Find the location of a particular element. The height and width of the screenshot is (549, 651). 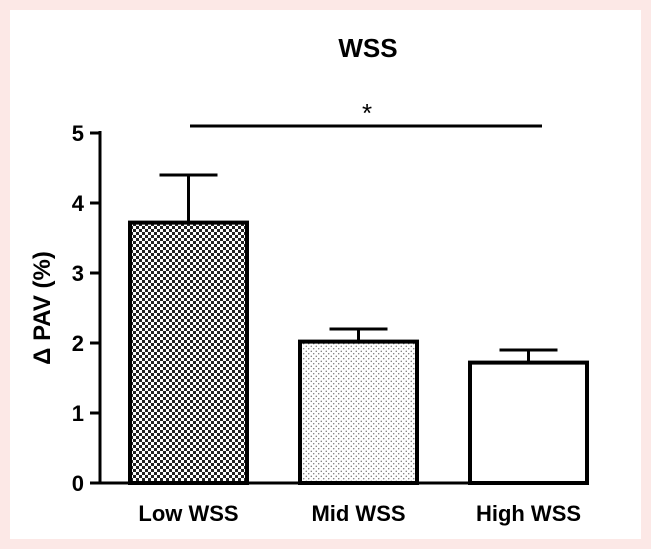

y-tick-label: 2 is located at coordinates (78, 343).